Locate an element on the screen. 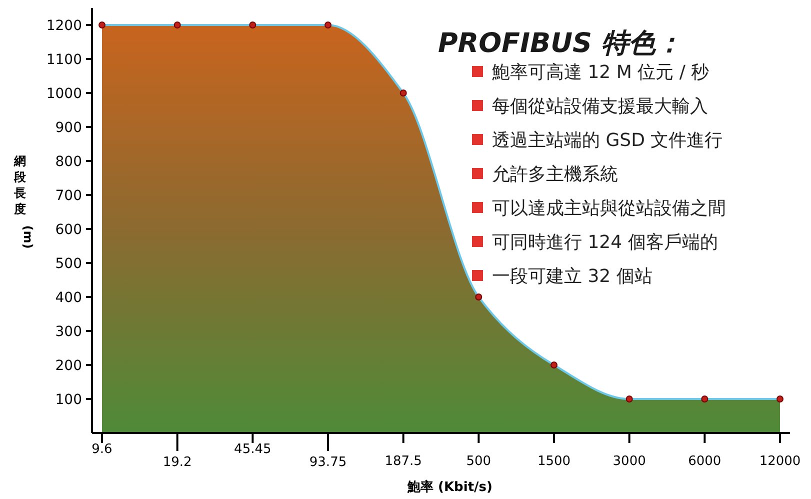 The image size is (811, 499). y-tick-label: 800 is located at coordinates (68, 162).